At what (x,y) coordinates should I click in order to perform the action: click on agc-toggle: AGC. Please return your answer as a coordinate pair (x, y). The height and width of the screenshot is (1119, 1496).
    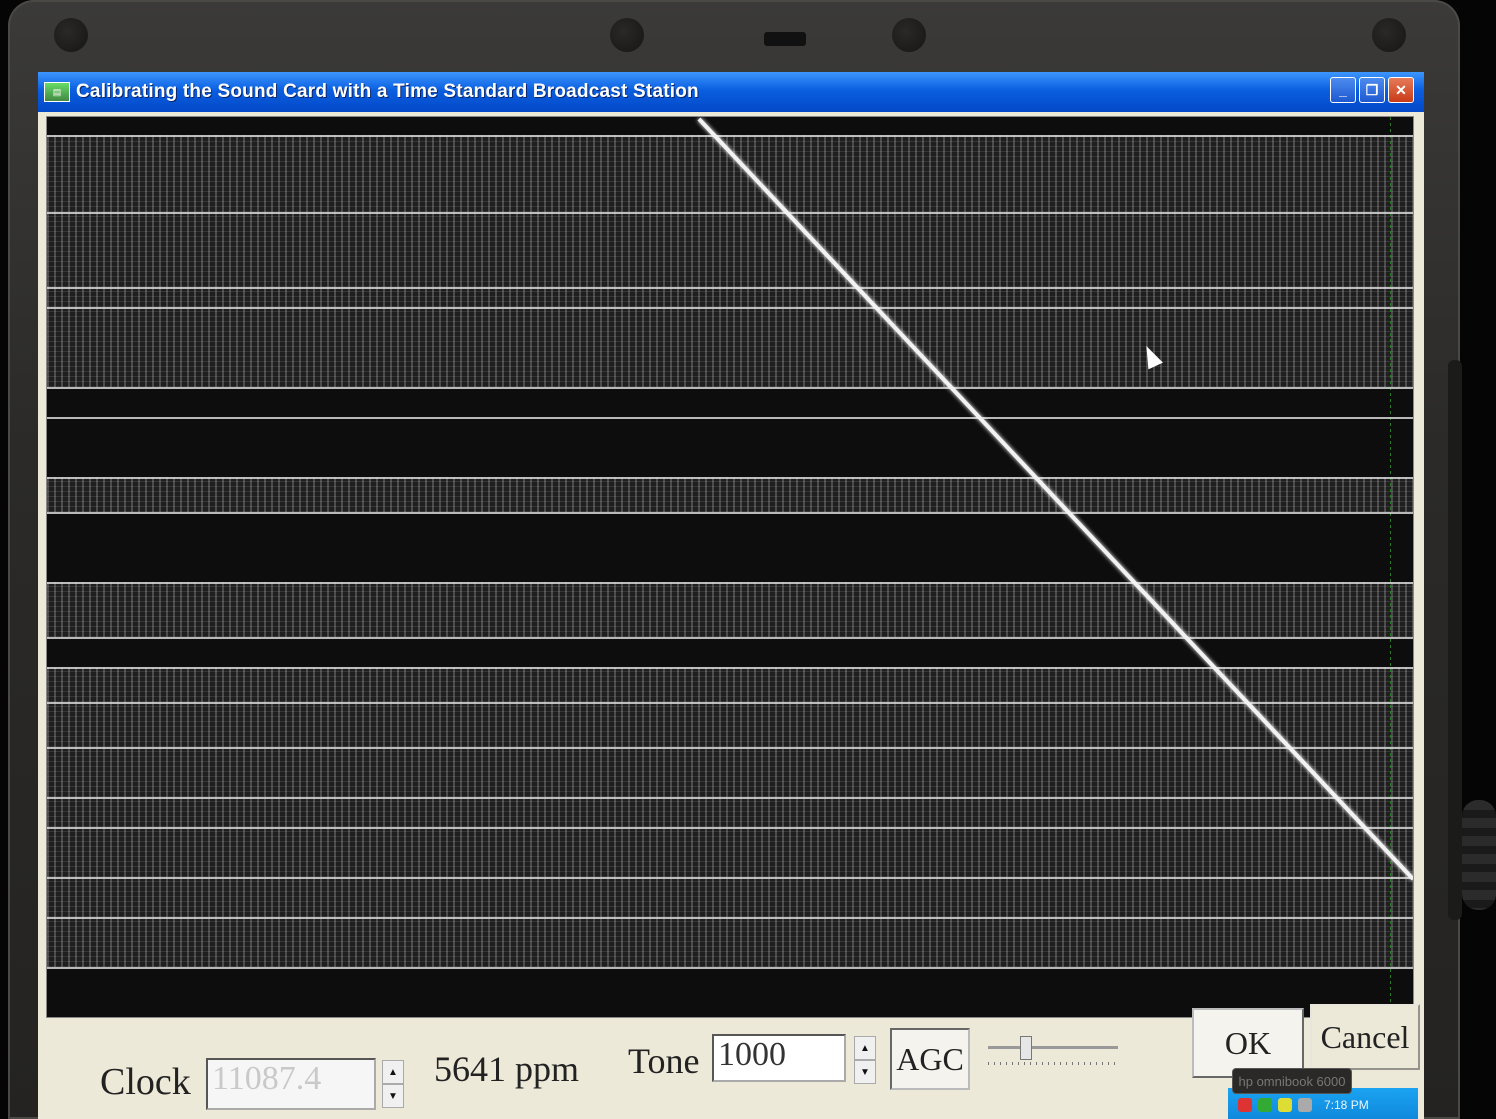
    Looking at the image, I should click on (930, 1059).